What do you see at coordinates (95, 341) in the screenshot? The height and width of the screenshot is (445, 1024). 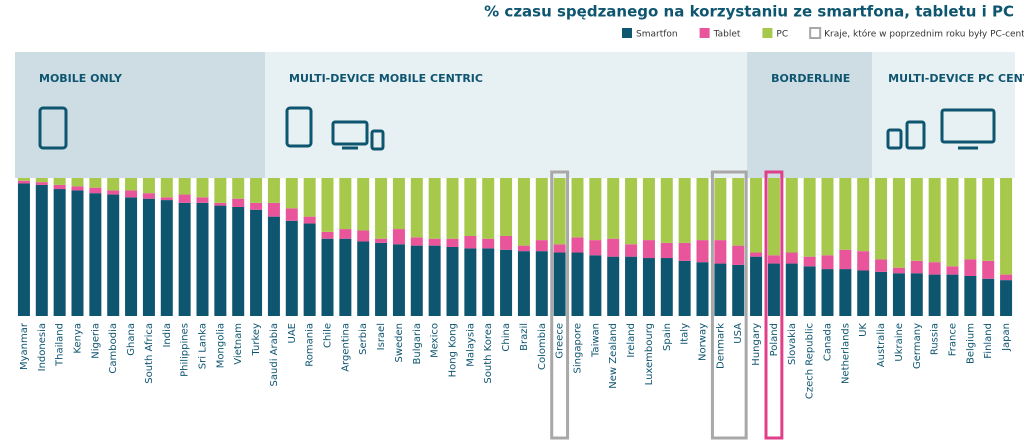 I see `x-tick-label: Nigeria` at bounding box center [95, 341].